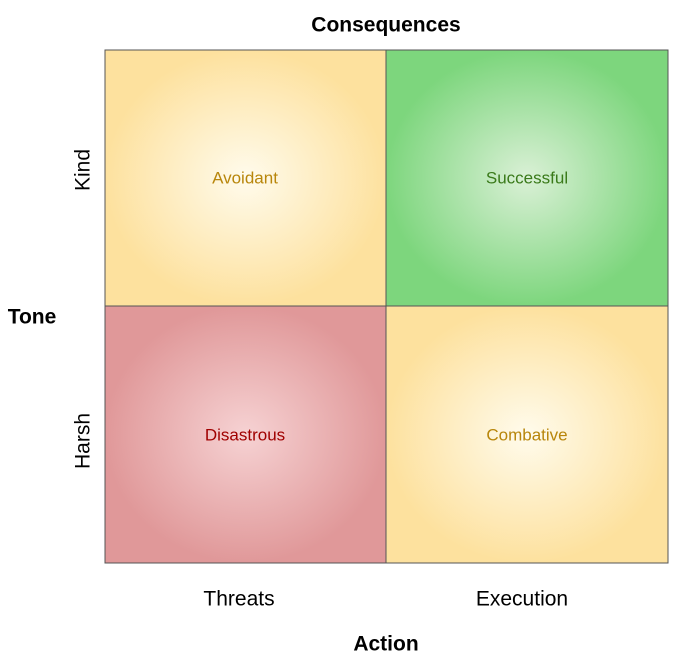  Describe the element at coordinates (32, 317) in the screenshot. I see `y-axis-label: Tone` at that location.